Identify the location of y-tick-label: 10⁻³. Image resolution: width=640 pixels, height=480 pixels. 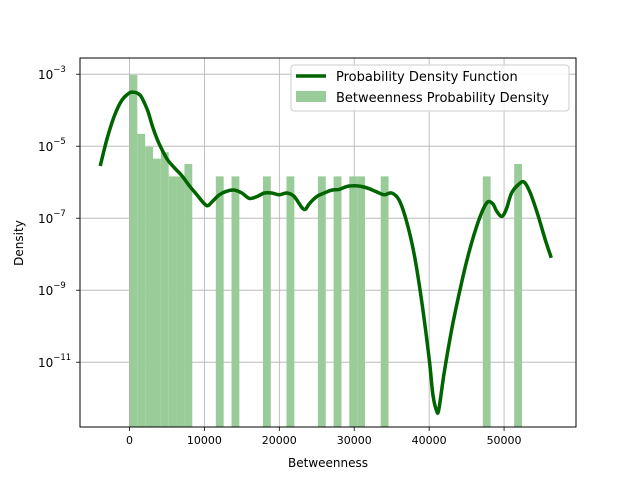
(52, 73).